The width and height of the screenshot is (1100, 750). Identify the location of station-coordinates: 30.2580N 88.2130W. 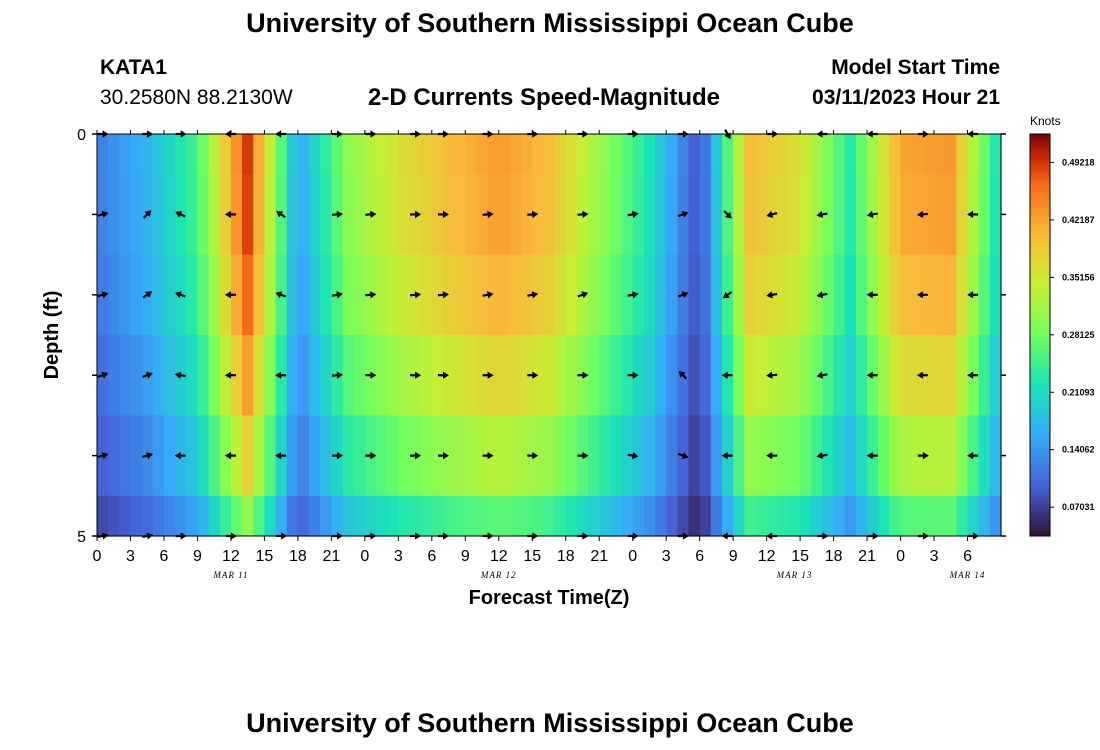
(196, 97).